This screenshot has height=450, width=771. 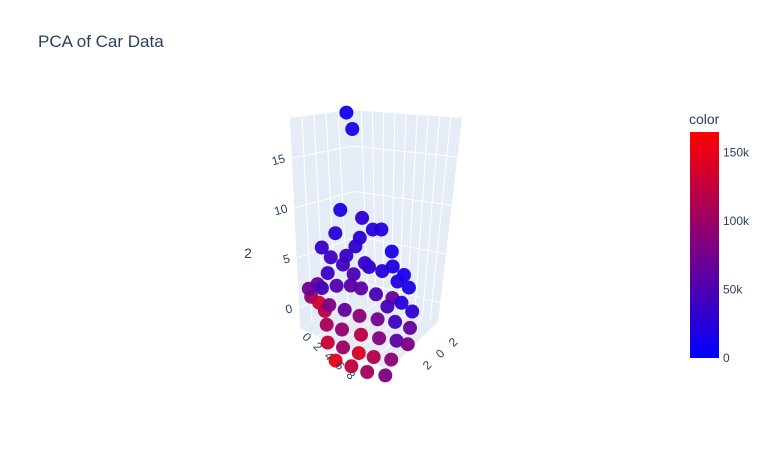 What do you see at coordinates (289, 308) in the screenshot?
I see `z-tick-label: 0` at bounding box center [289, 308].